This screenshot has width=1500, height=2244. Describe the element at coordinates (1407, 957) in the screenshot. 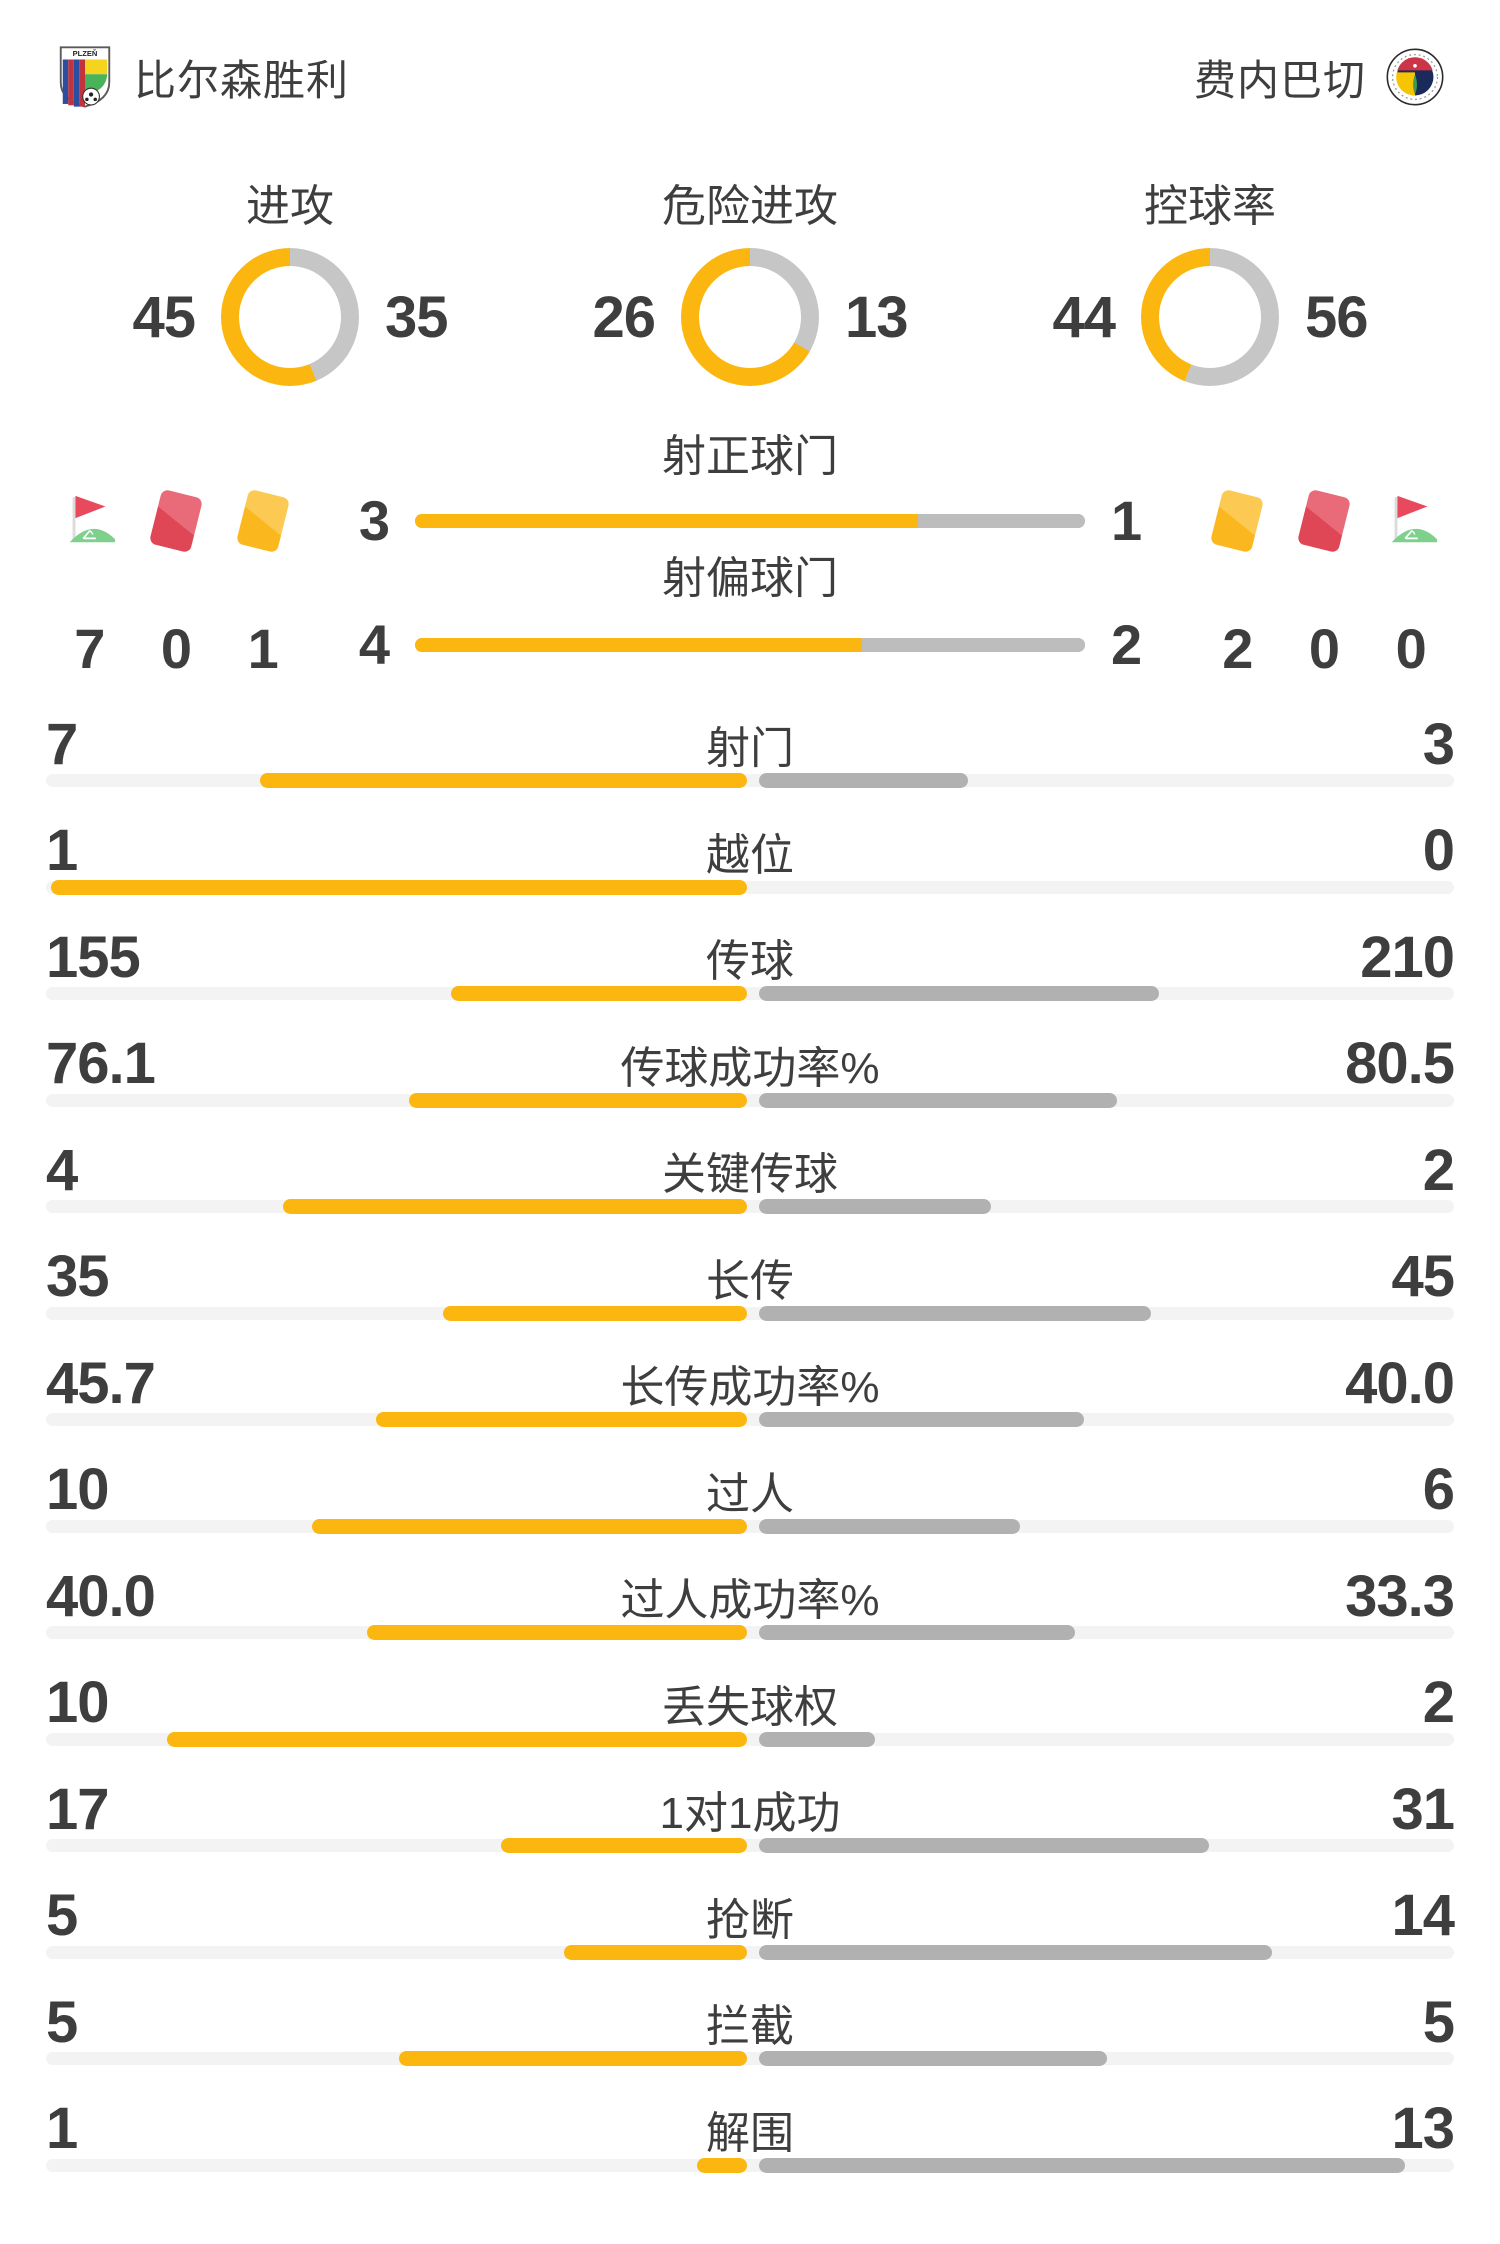

I see `stat-away-value: 210` at that location.